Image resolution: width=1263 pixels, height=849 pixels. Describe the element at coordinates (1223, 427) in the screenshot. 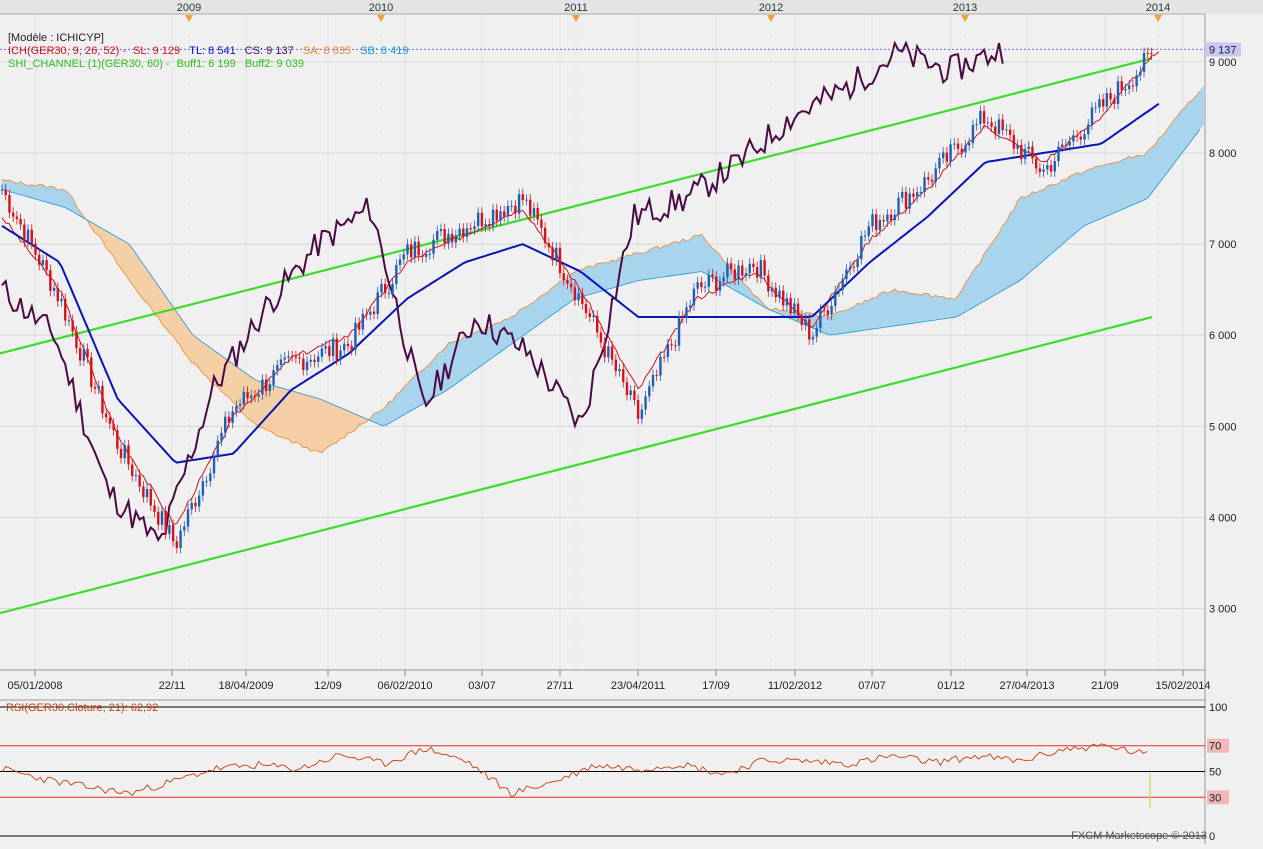

I see `price-tick-label: 5 000` at that location.